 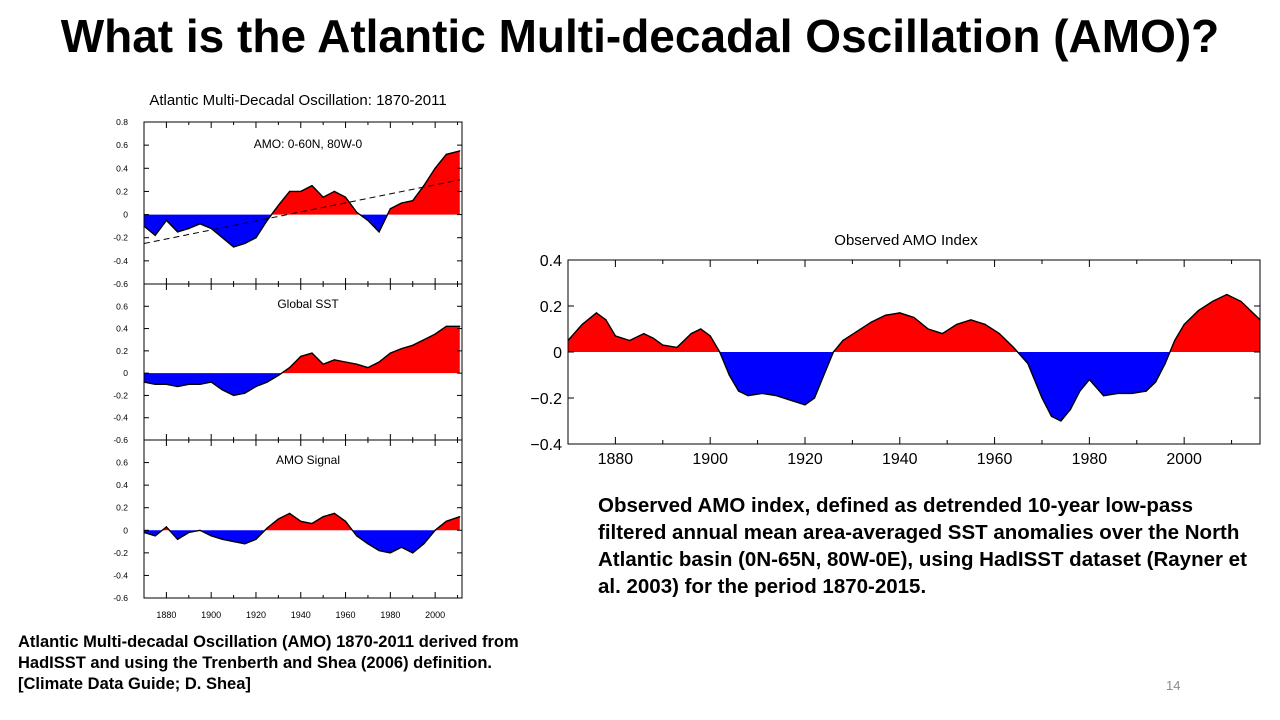 What do you see at coordinates (120, 418) in the screenshot?
I see `y-tick-label: -0.4` at bounding box center [120, 418].